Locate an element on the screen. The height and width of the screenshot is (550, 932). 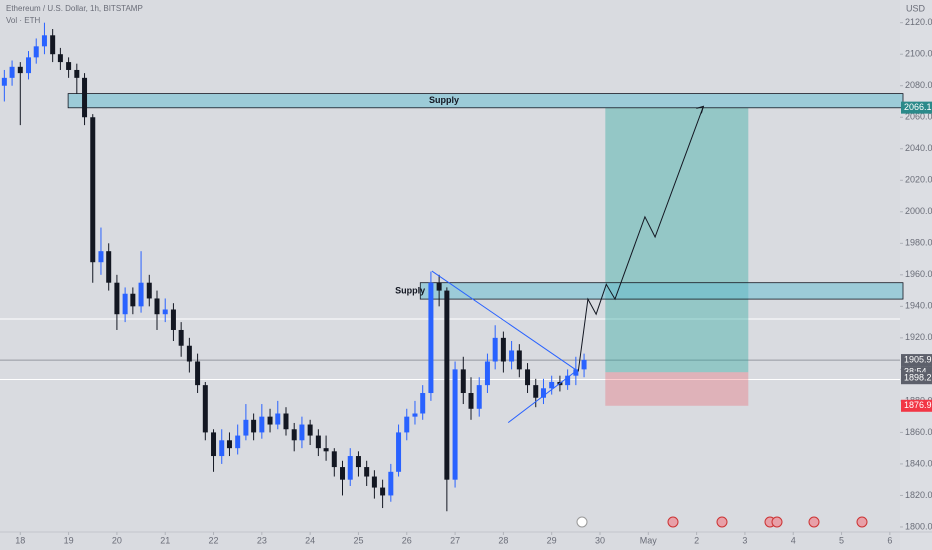
x-tick-label: 19 is located at coordinates (69, 540).